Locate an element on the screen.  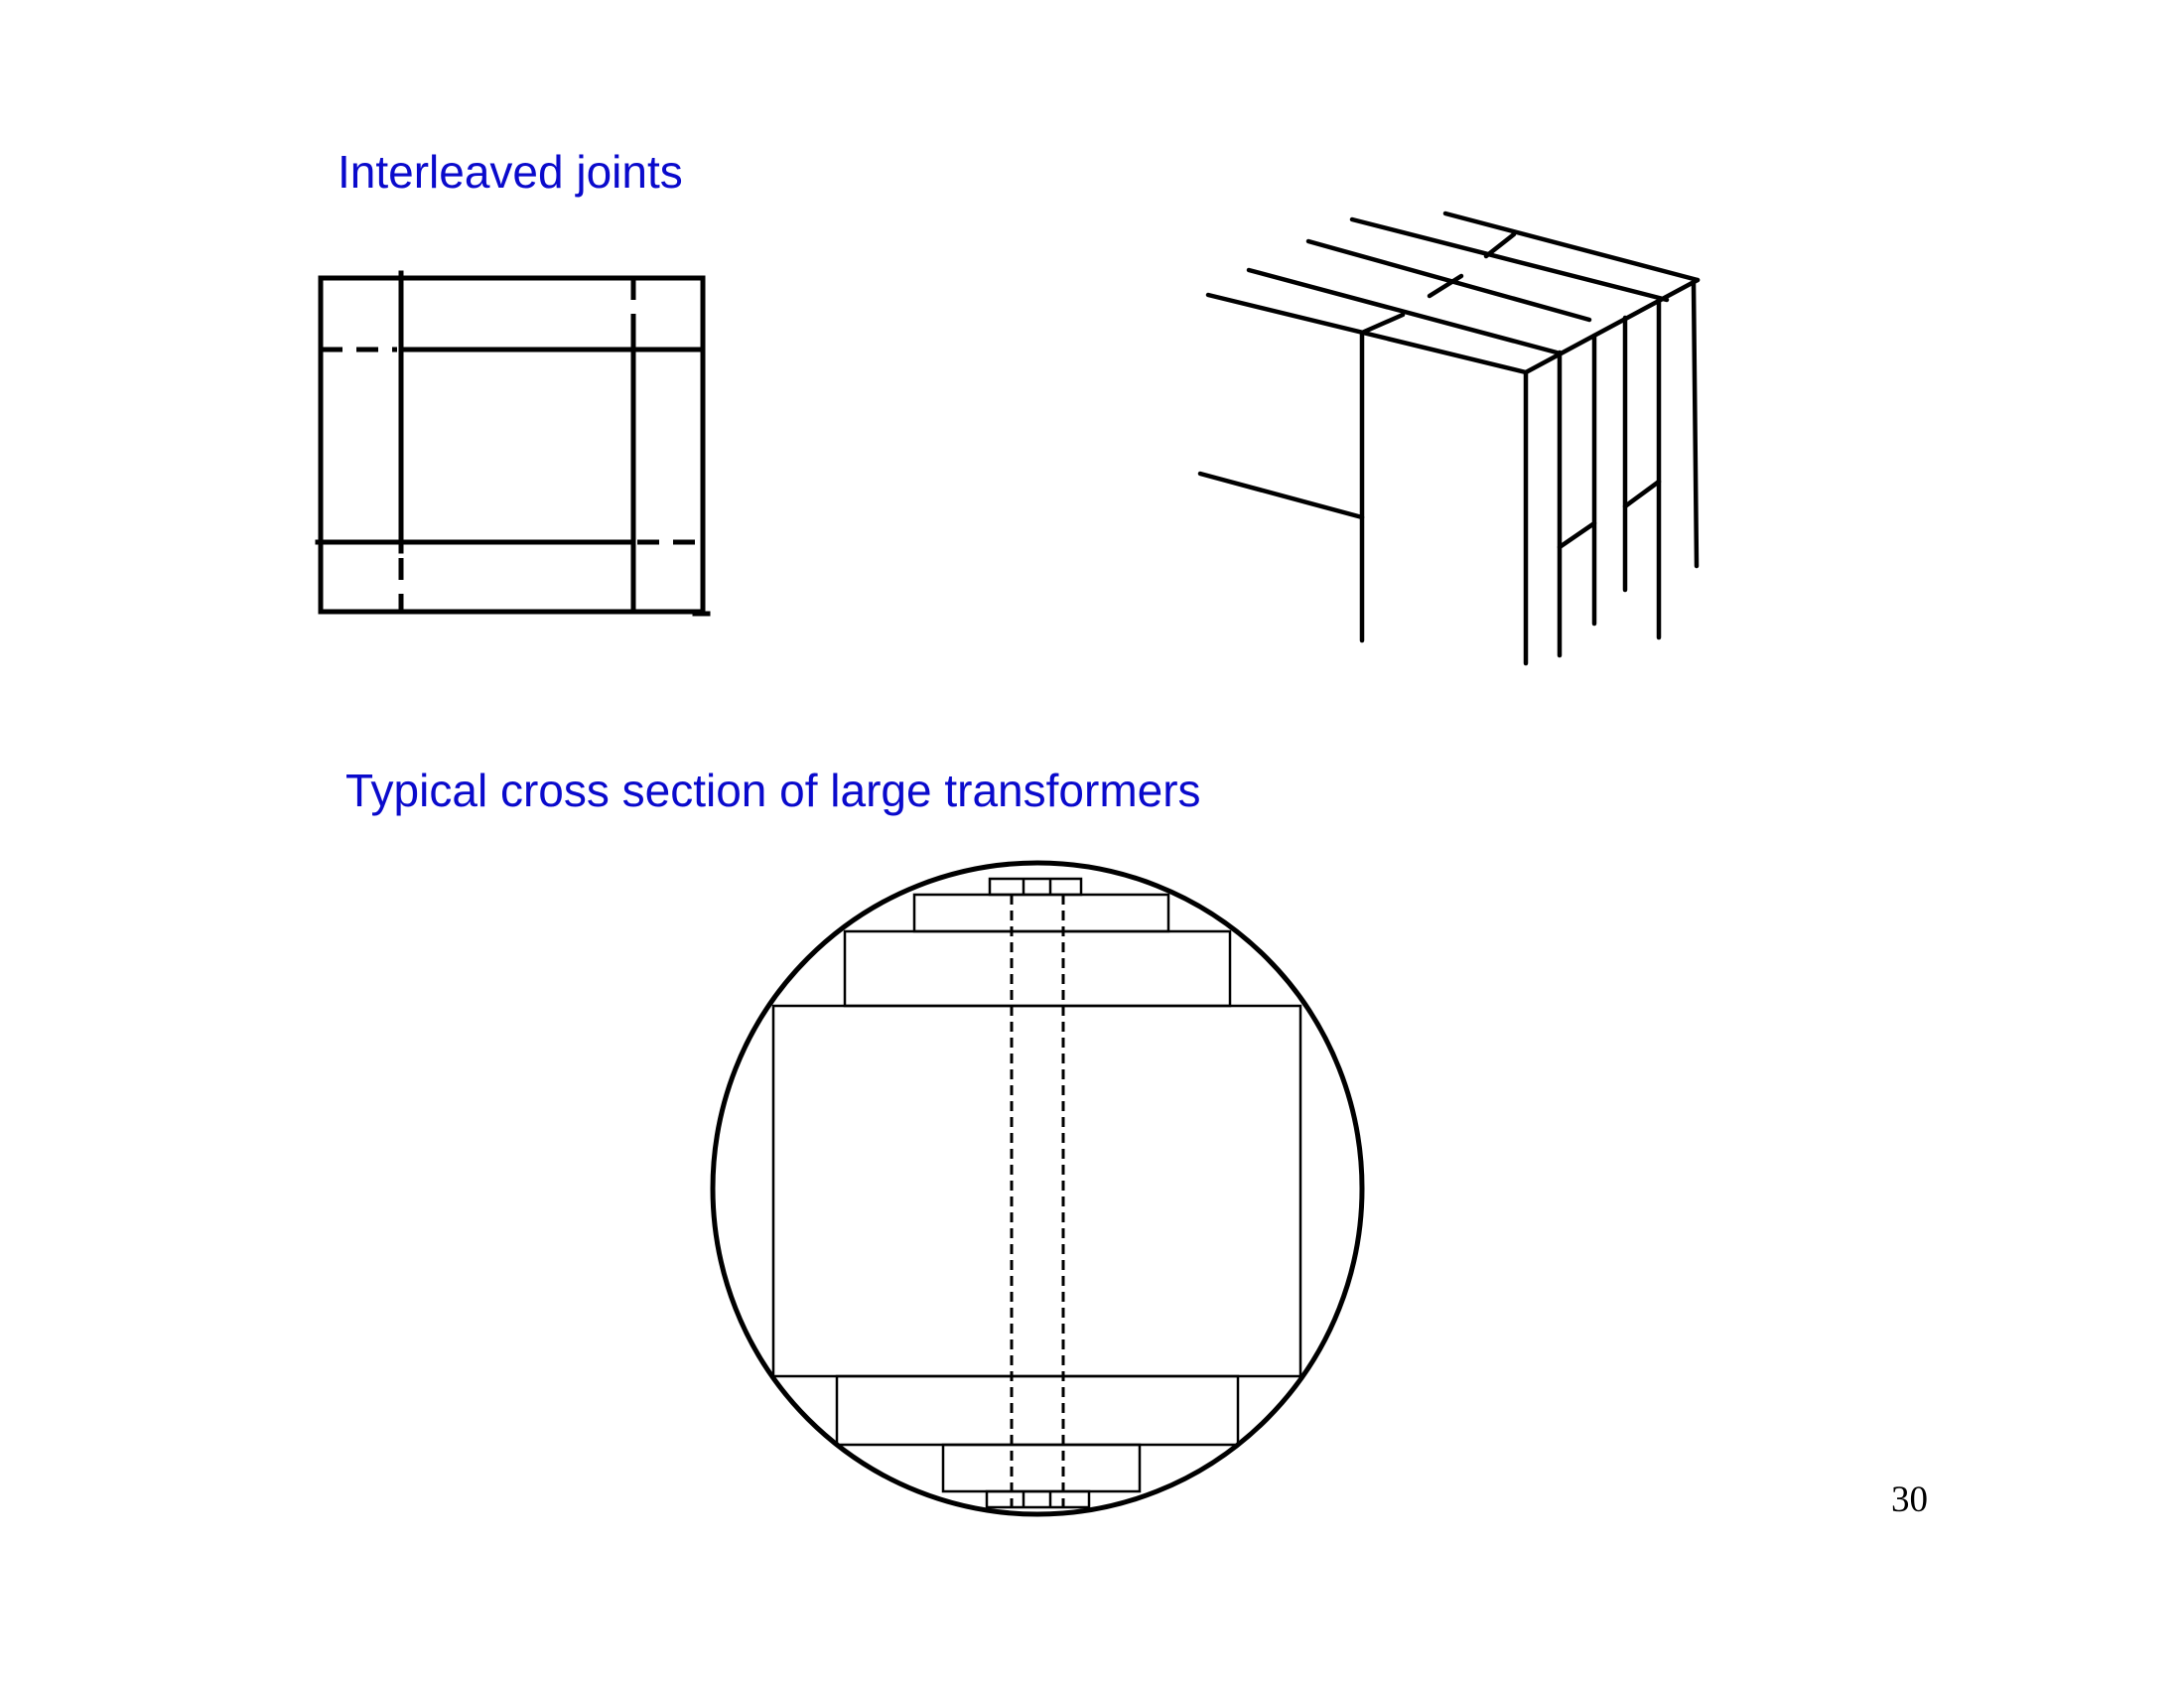
page-number: 30 is located at coordinates (1909, 1499).